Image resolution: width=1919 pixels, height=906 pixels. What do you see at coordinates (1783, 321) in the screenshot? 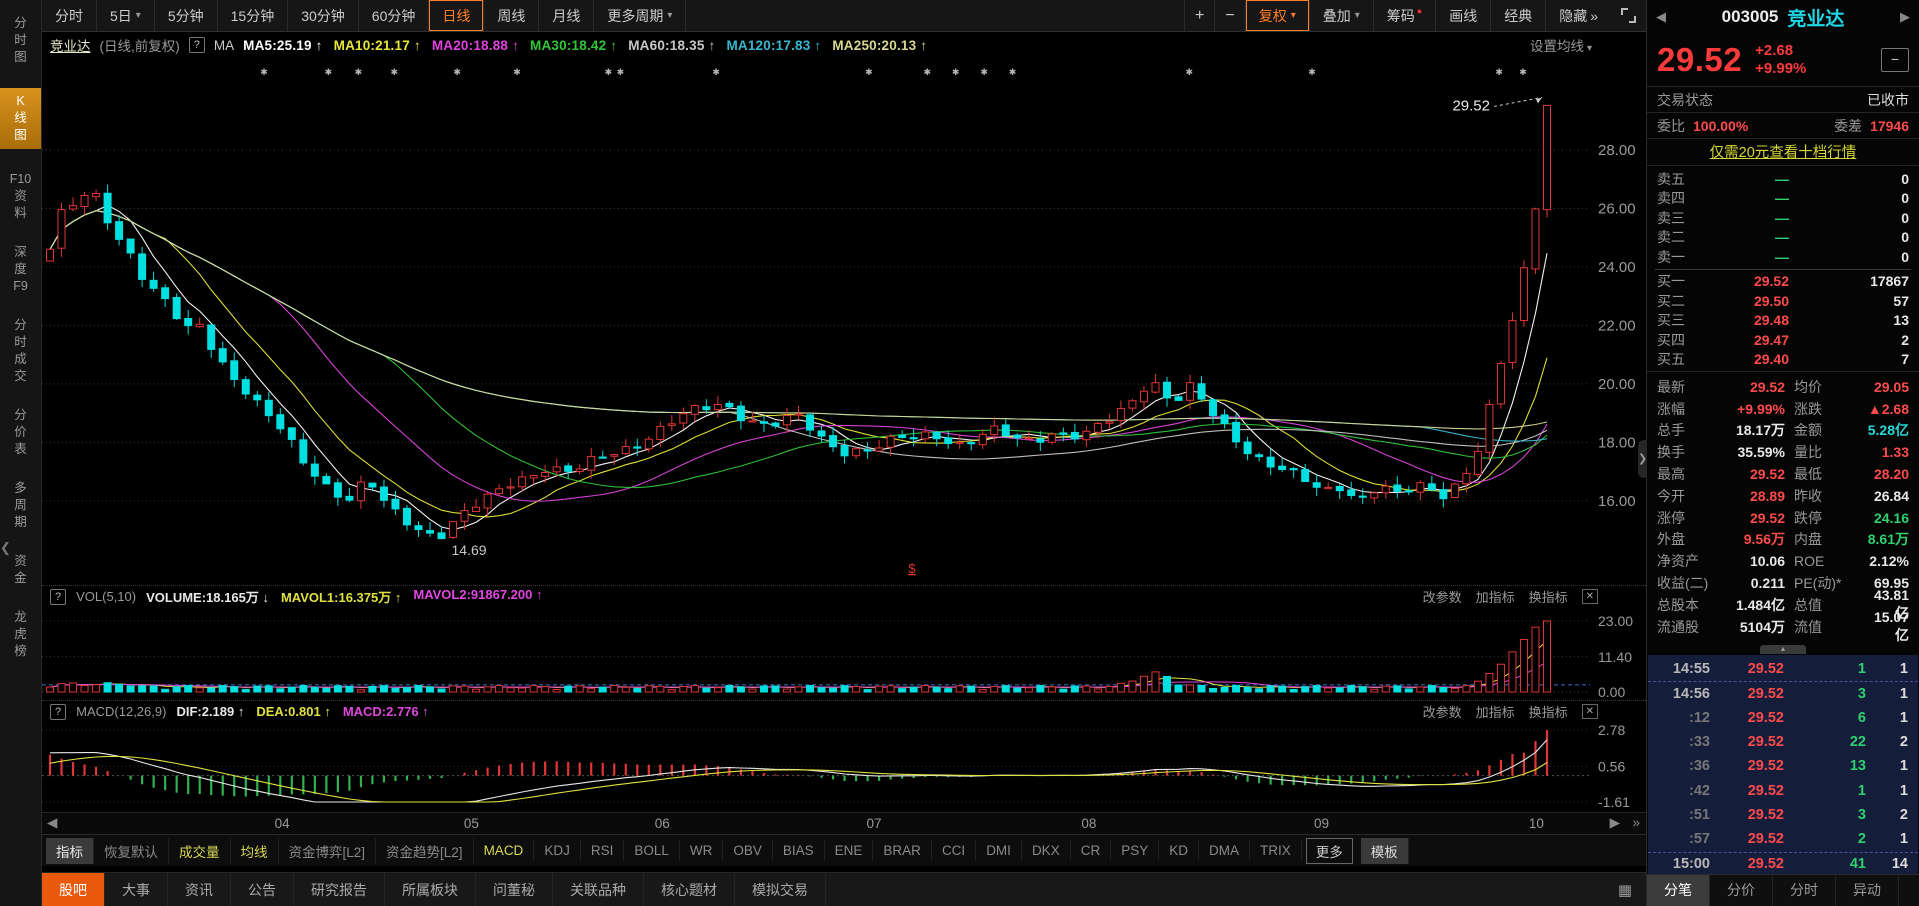
I see `buy-level-row: 买三 29.48 13` at bounding box center [1783, 321].